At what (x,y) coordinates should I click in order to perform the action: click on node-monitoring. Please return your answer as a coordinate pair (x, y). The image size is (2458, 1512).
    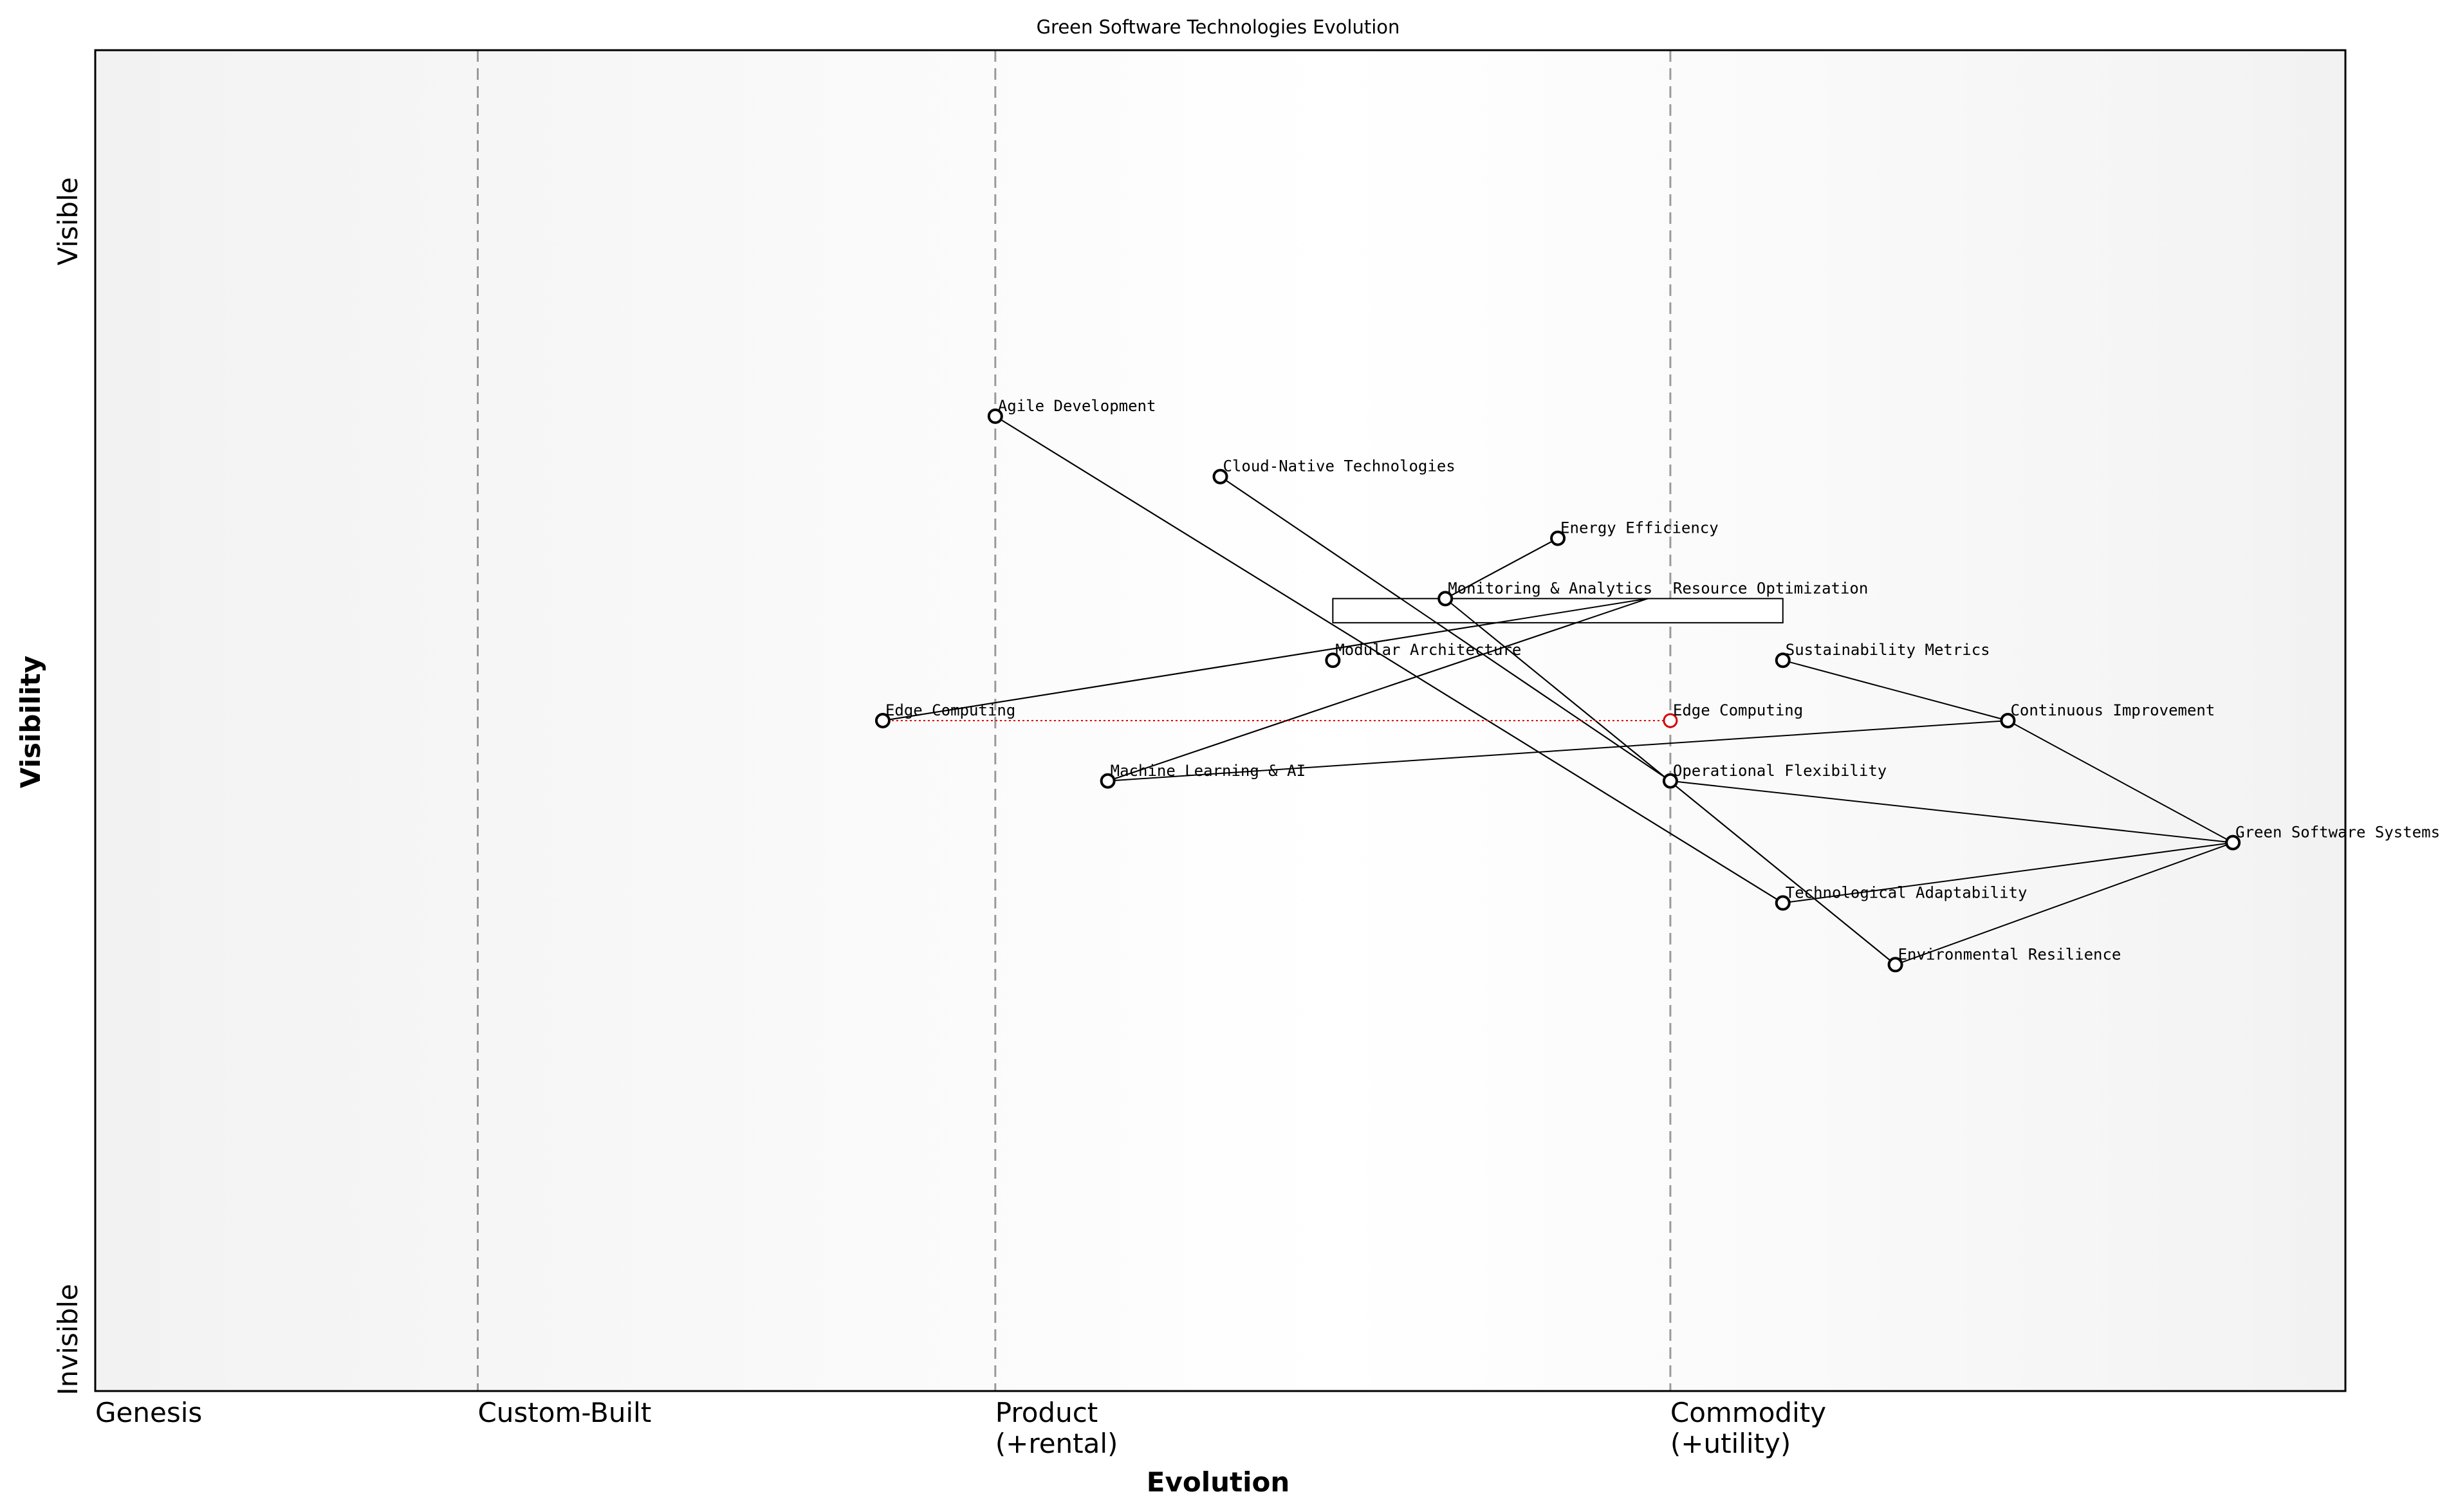
    Looking at the image, I should click on (1445, 599).